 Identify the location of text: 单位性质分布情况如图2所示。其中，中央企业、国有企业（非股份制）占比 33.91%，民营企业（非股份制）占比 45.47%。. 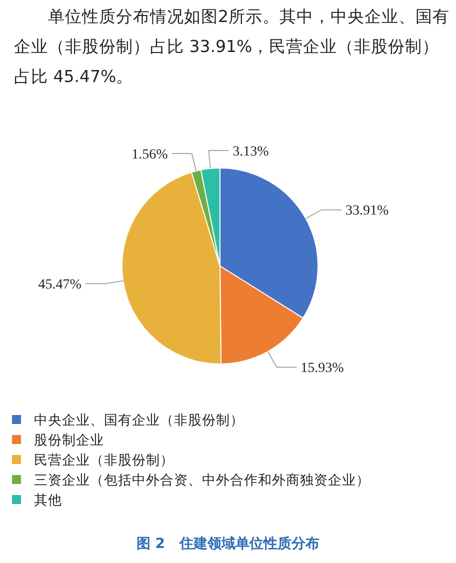
(232, 46).